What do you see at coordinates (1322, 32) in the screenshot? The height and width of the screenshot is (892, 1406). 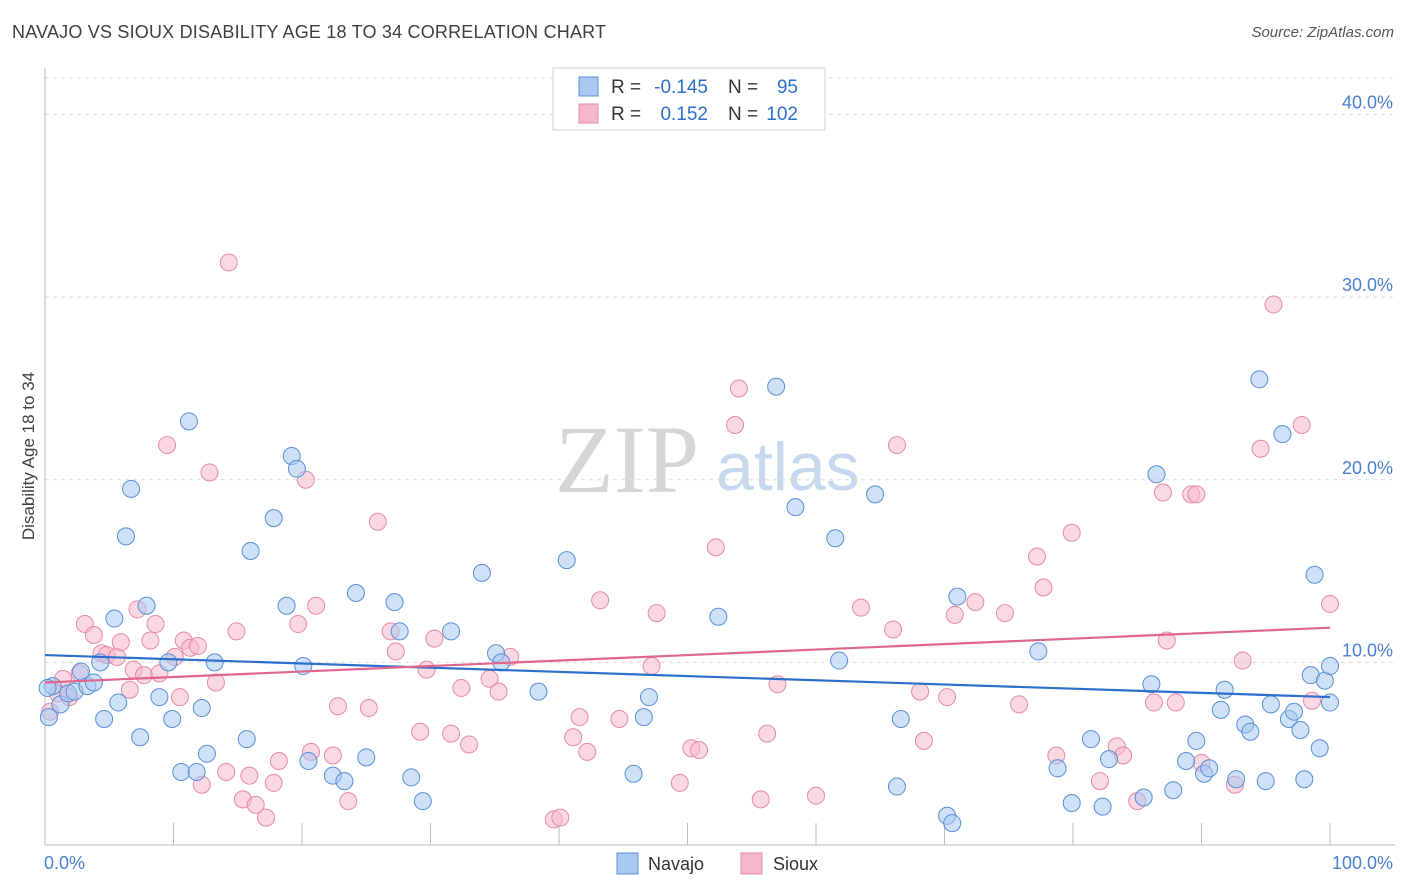 I see `source-label: Source: ZipAtlas.com` at bounding box center [1322, 32].